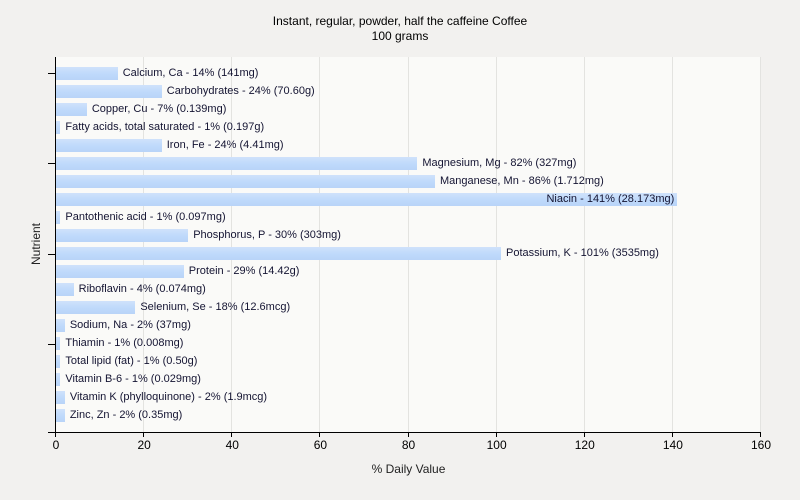 The width and height of the screenshot is (800, 500). Describe the element at coordinates (521, 180) in the screenshot. I see `bar-label: Manganese, Mn - 86% (1.712mg)` at that location.